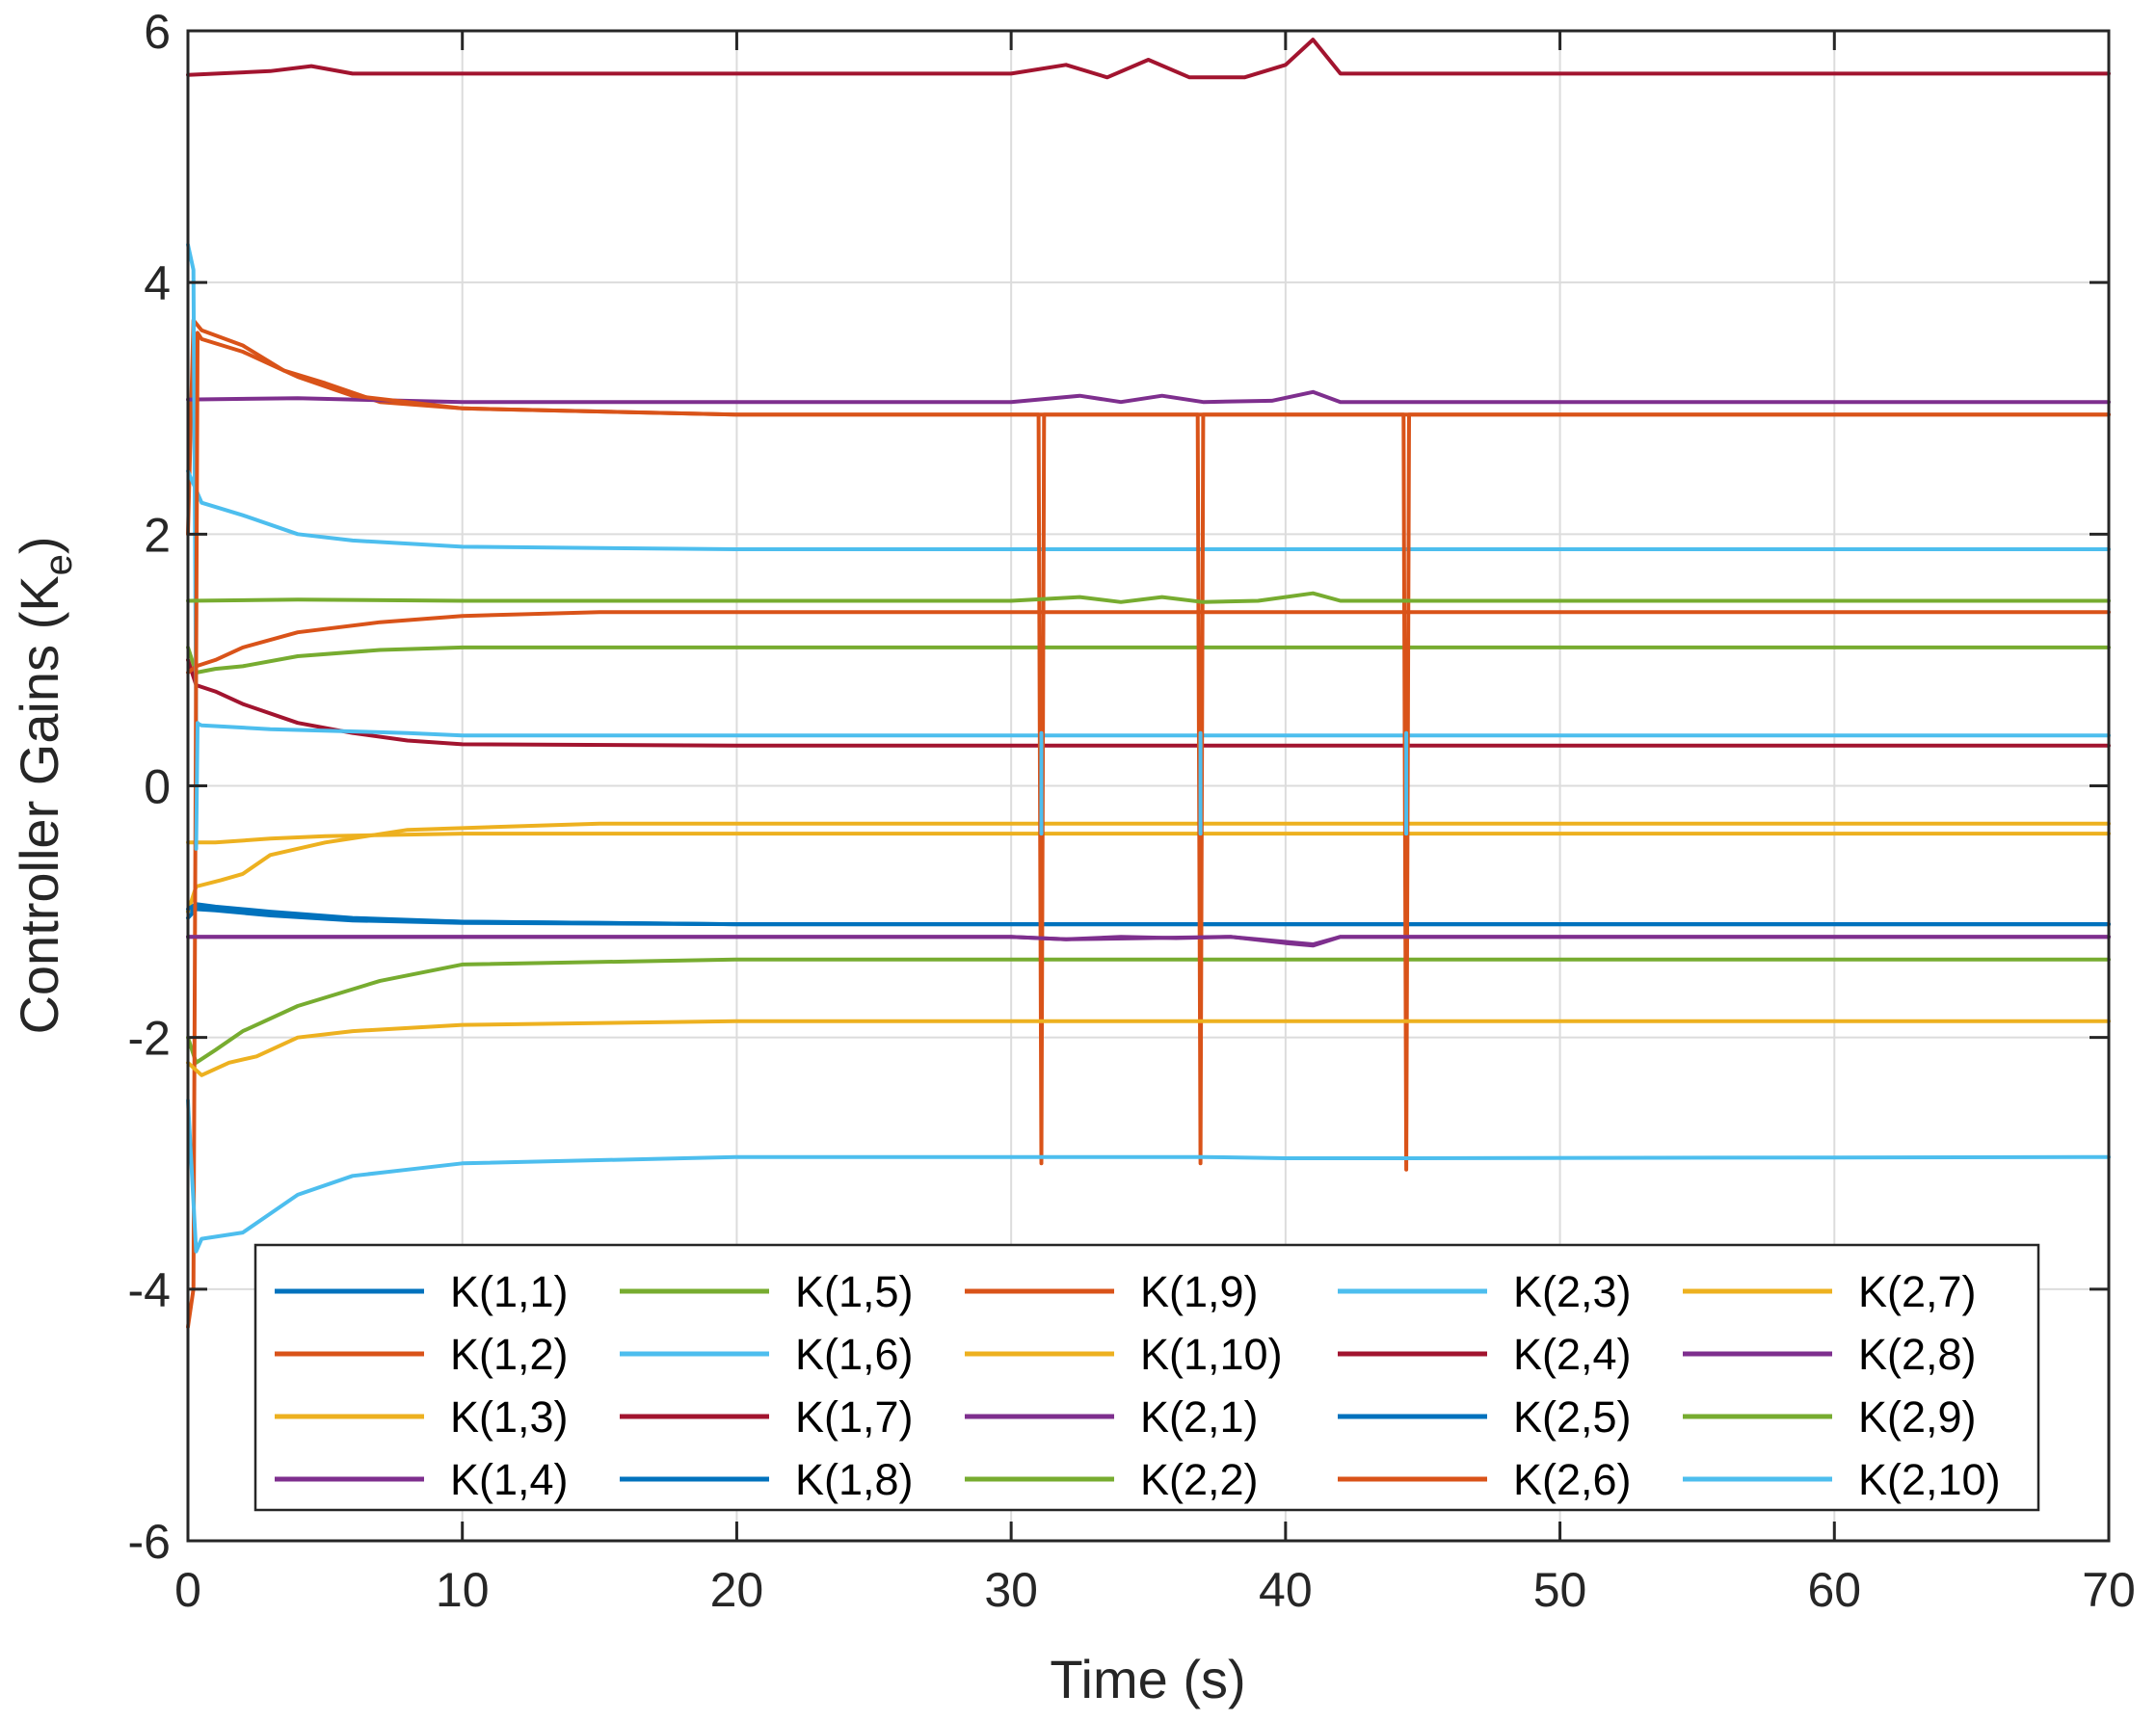 This screenshot has width=2156, height=1721. Describe the element at coordinates (1147, 1679) in the screenshot. I see `x-axis-title: Time (s)` at that location.